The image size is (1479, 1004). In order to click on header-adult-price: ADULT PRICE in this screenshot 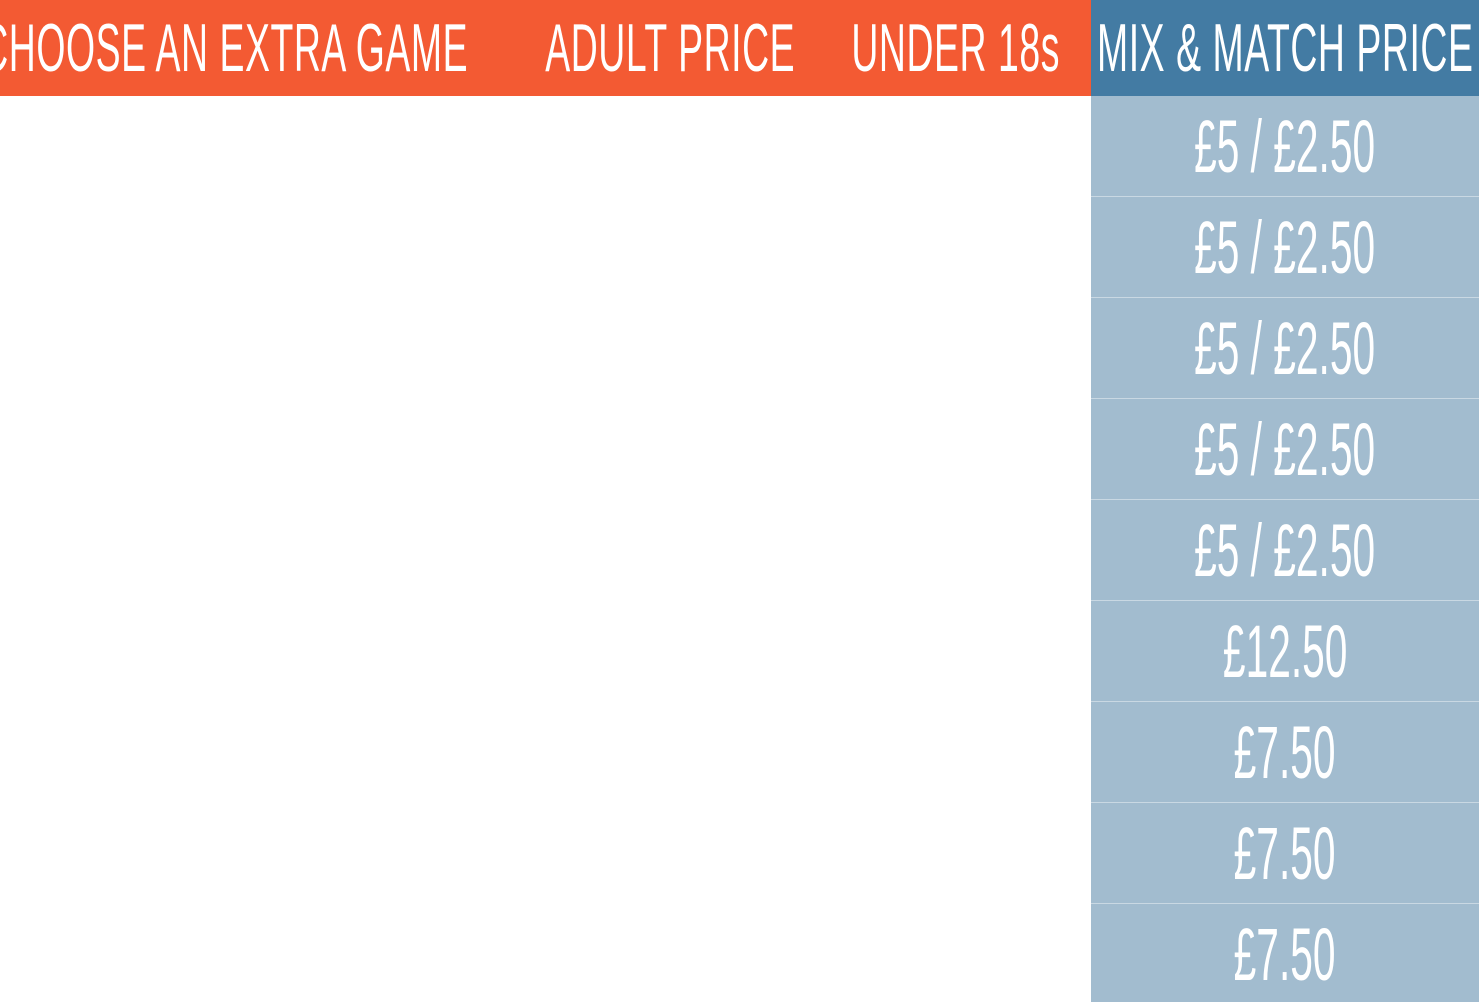, I will do `click(670, 48)`.